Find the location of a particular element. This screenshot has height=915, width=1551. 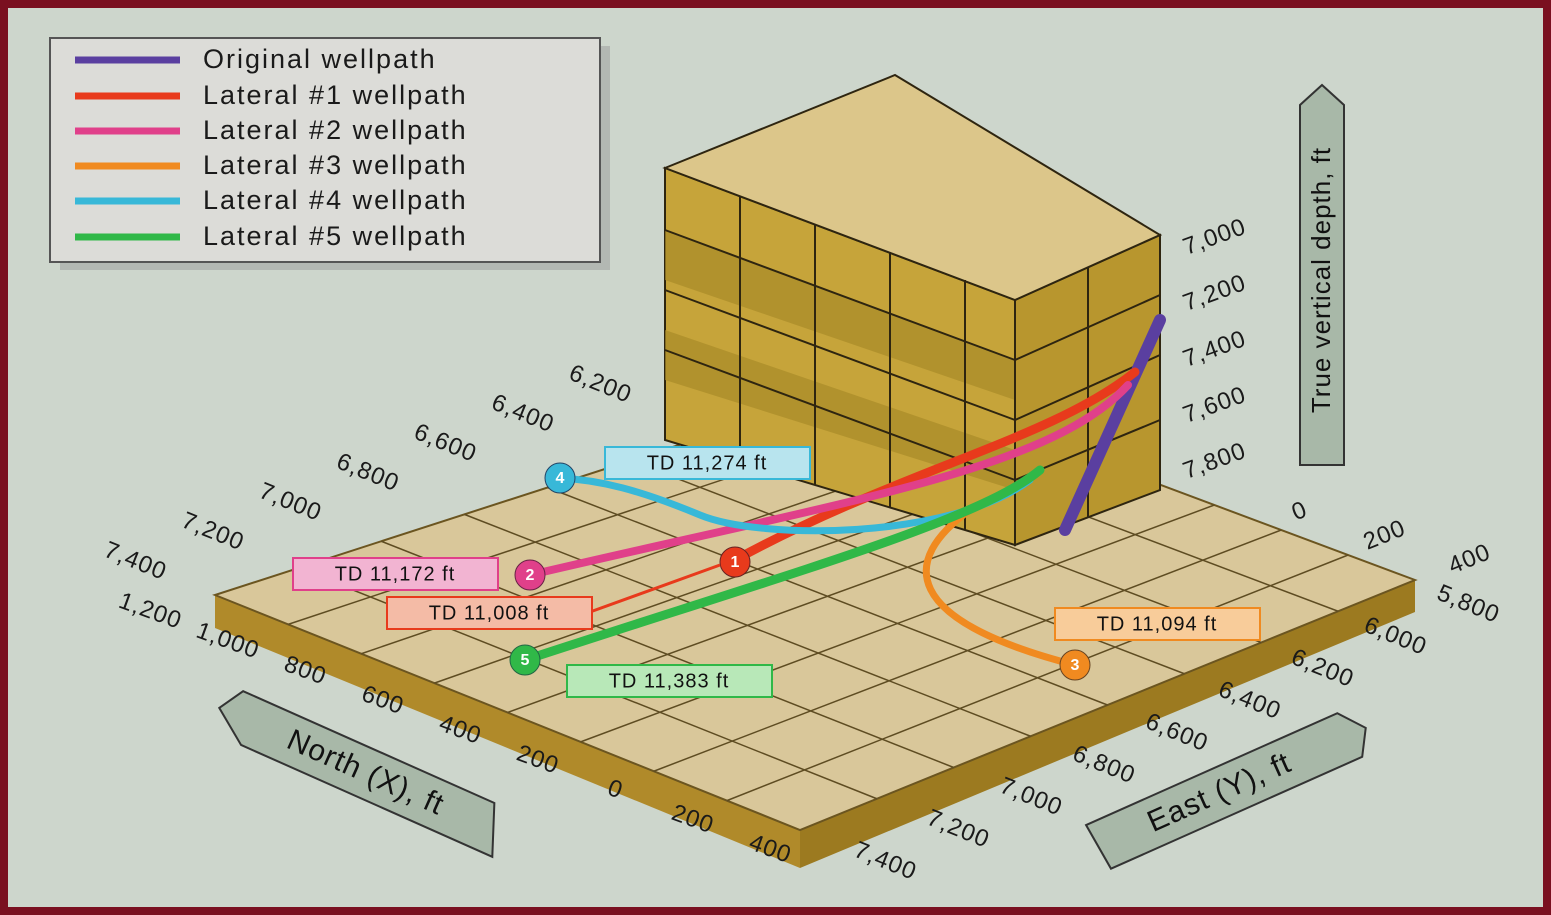

legend-label: Lateral #1 wellpath is located at coordinates (335, 95).